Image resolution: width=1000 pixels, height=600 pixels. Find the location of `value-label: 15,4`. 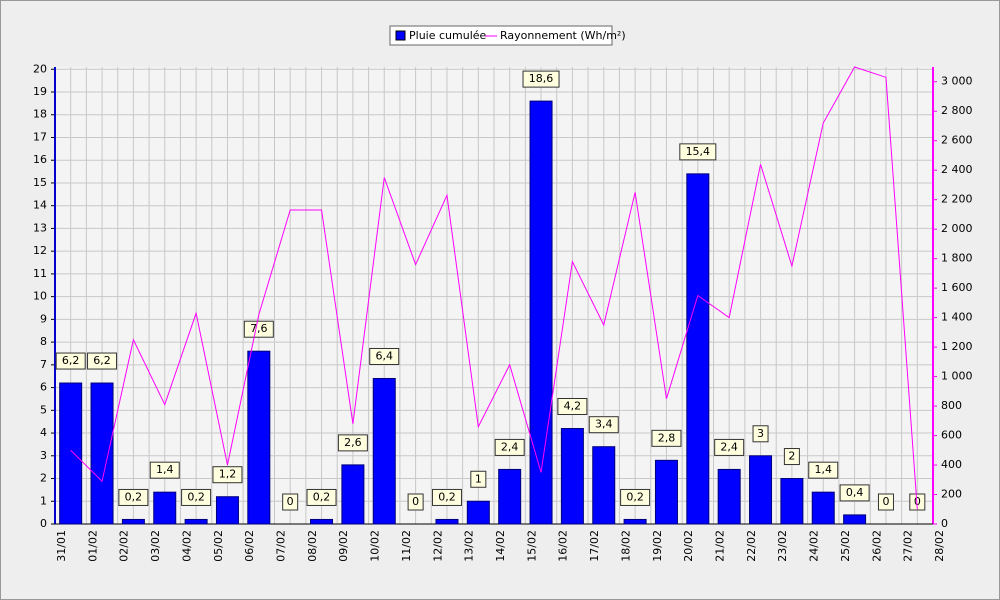

value-label: 15,4 is located at coordinates (698, 151).